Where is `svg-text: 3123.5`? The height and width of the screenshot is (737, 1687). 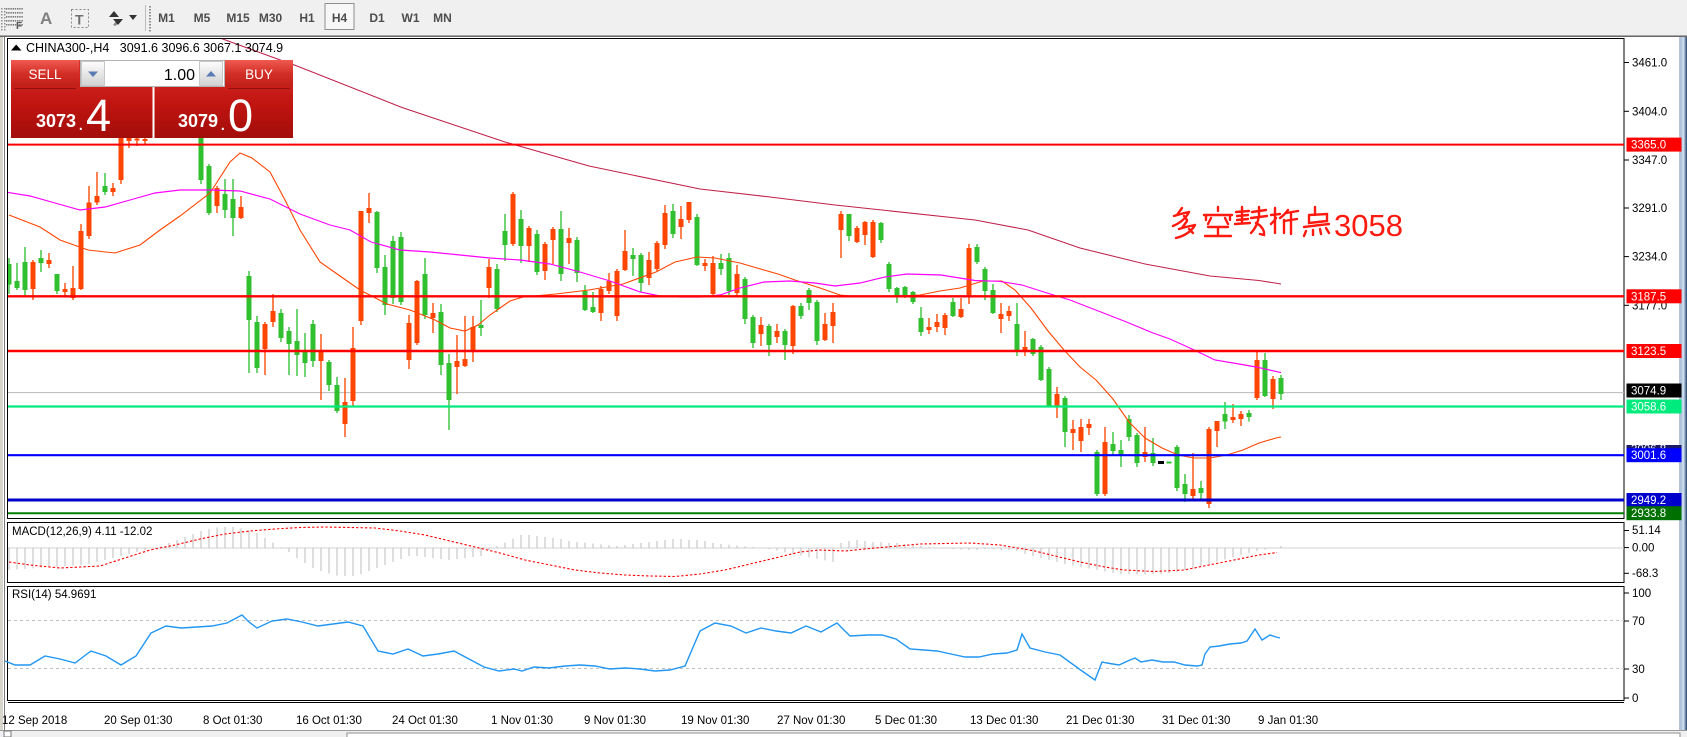
svg-text: 3123.5 is located at coordinates (1648, 352).